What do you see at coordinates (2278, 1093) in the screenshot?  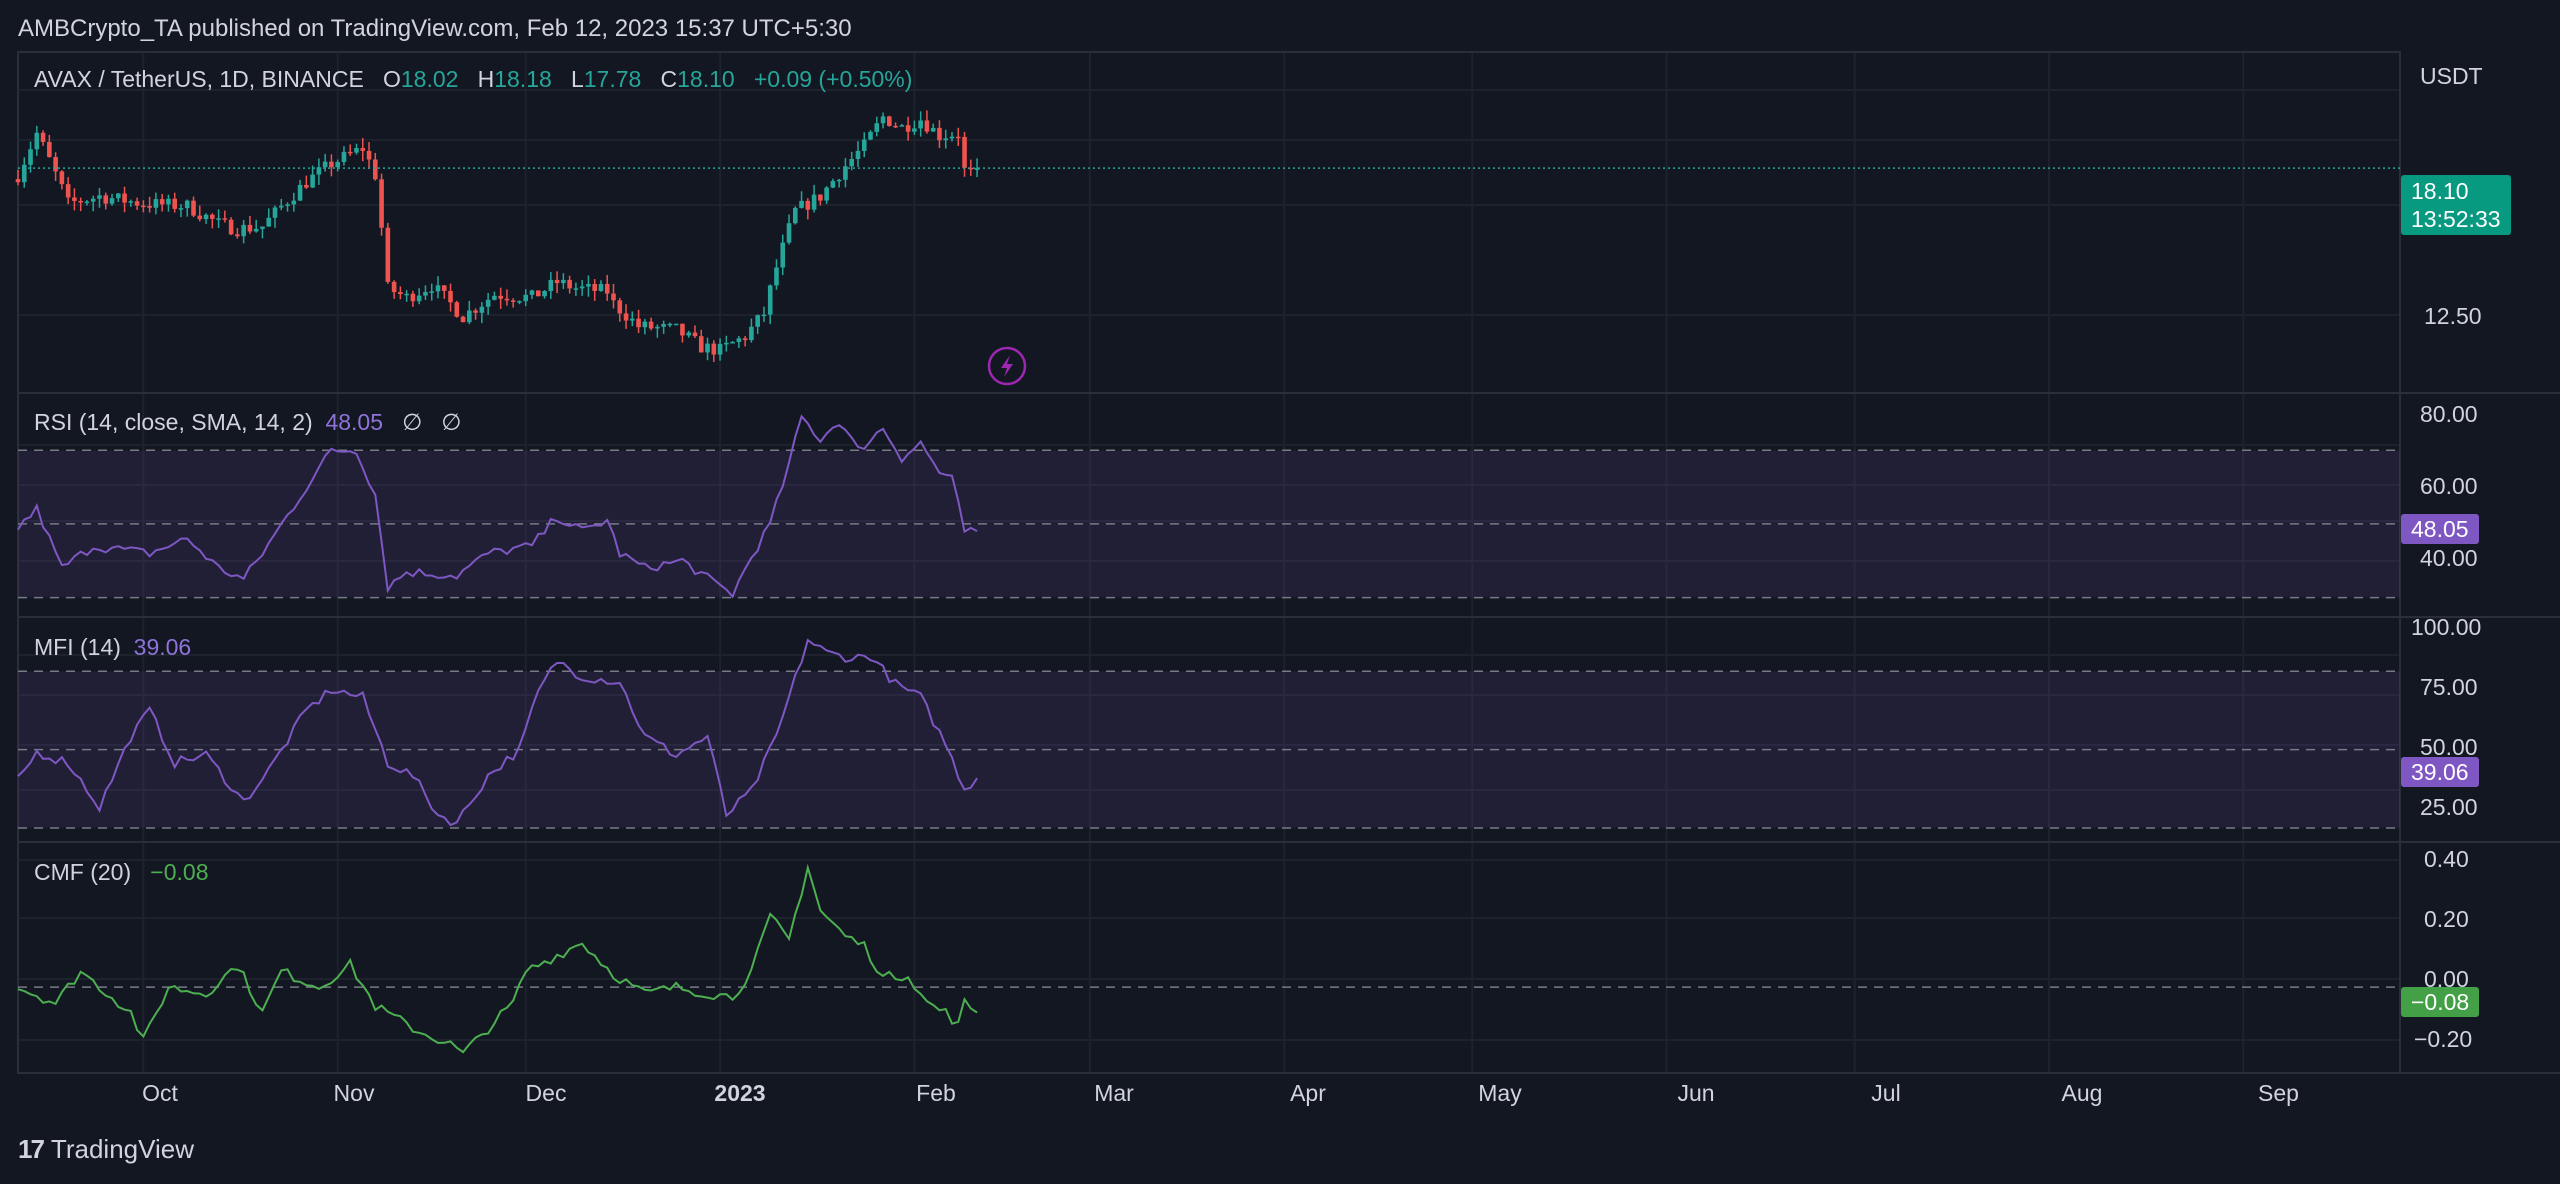 I see `x-tick-label: Sep` at bounding box center [2278, 1093].